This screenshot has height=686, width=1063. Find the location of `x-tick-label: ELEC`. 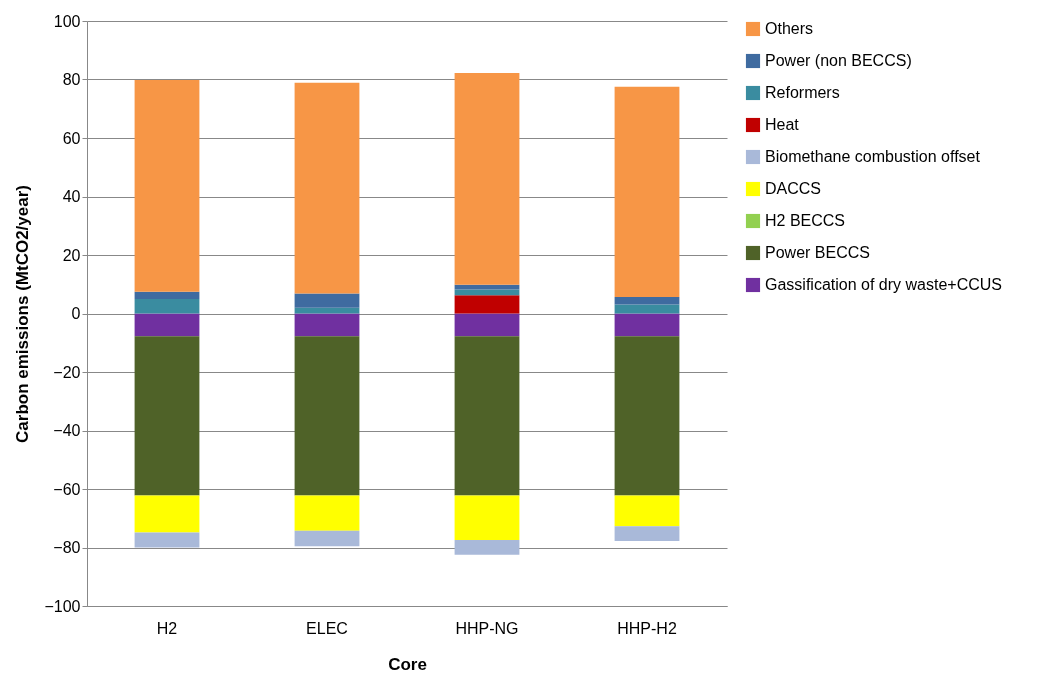

x-tick-label: ELEC is located at coordinates (327, 628).